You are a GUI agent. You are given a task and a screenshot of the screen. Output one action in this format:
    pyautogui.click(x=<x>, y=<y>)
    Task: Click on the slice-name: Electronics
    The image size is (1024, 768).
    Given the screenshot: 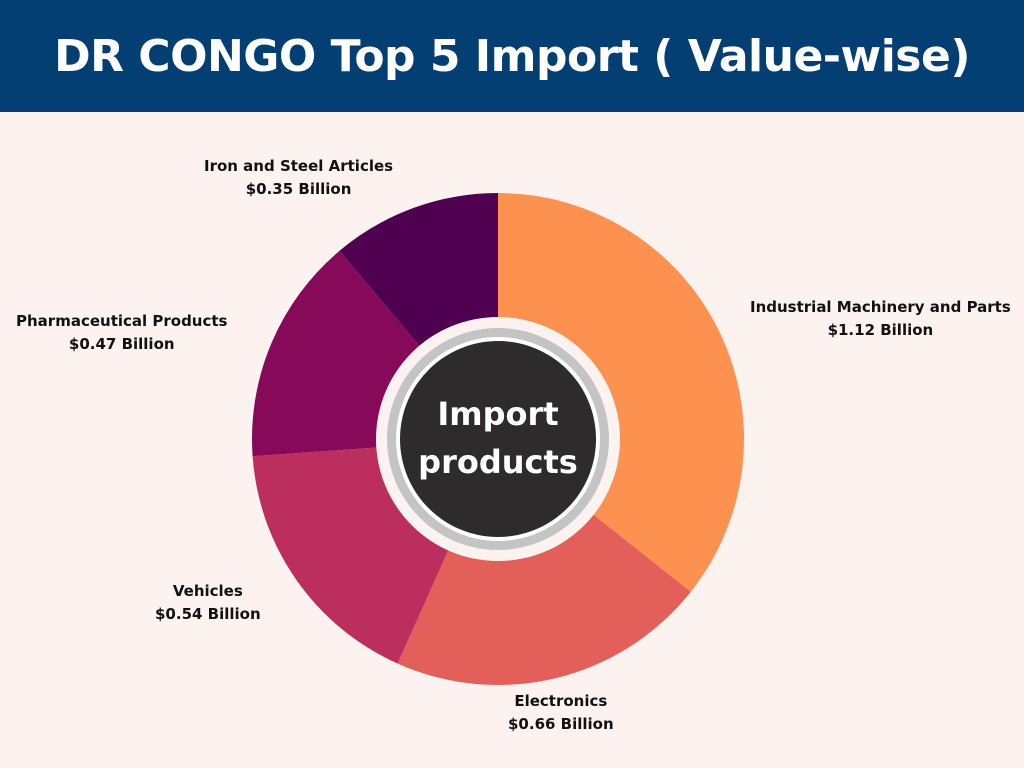 What is the action you would take?
    pyautogui.click(x=561, y=701)
    